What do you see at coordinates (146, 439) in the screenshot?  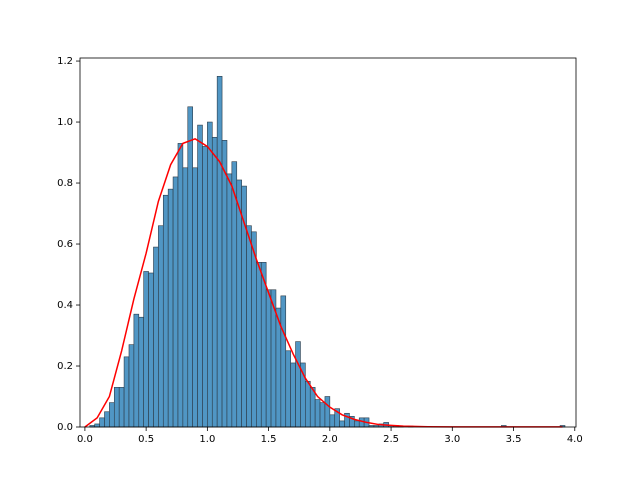 I see `x-tick-label: 0.5` at bounding box center [146, 439].